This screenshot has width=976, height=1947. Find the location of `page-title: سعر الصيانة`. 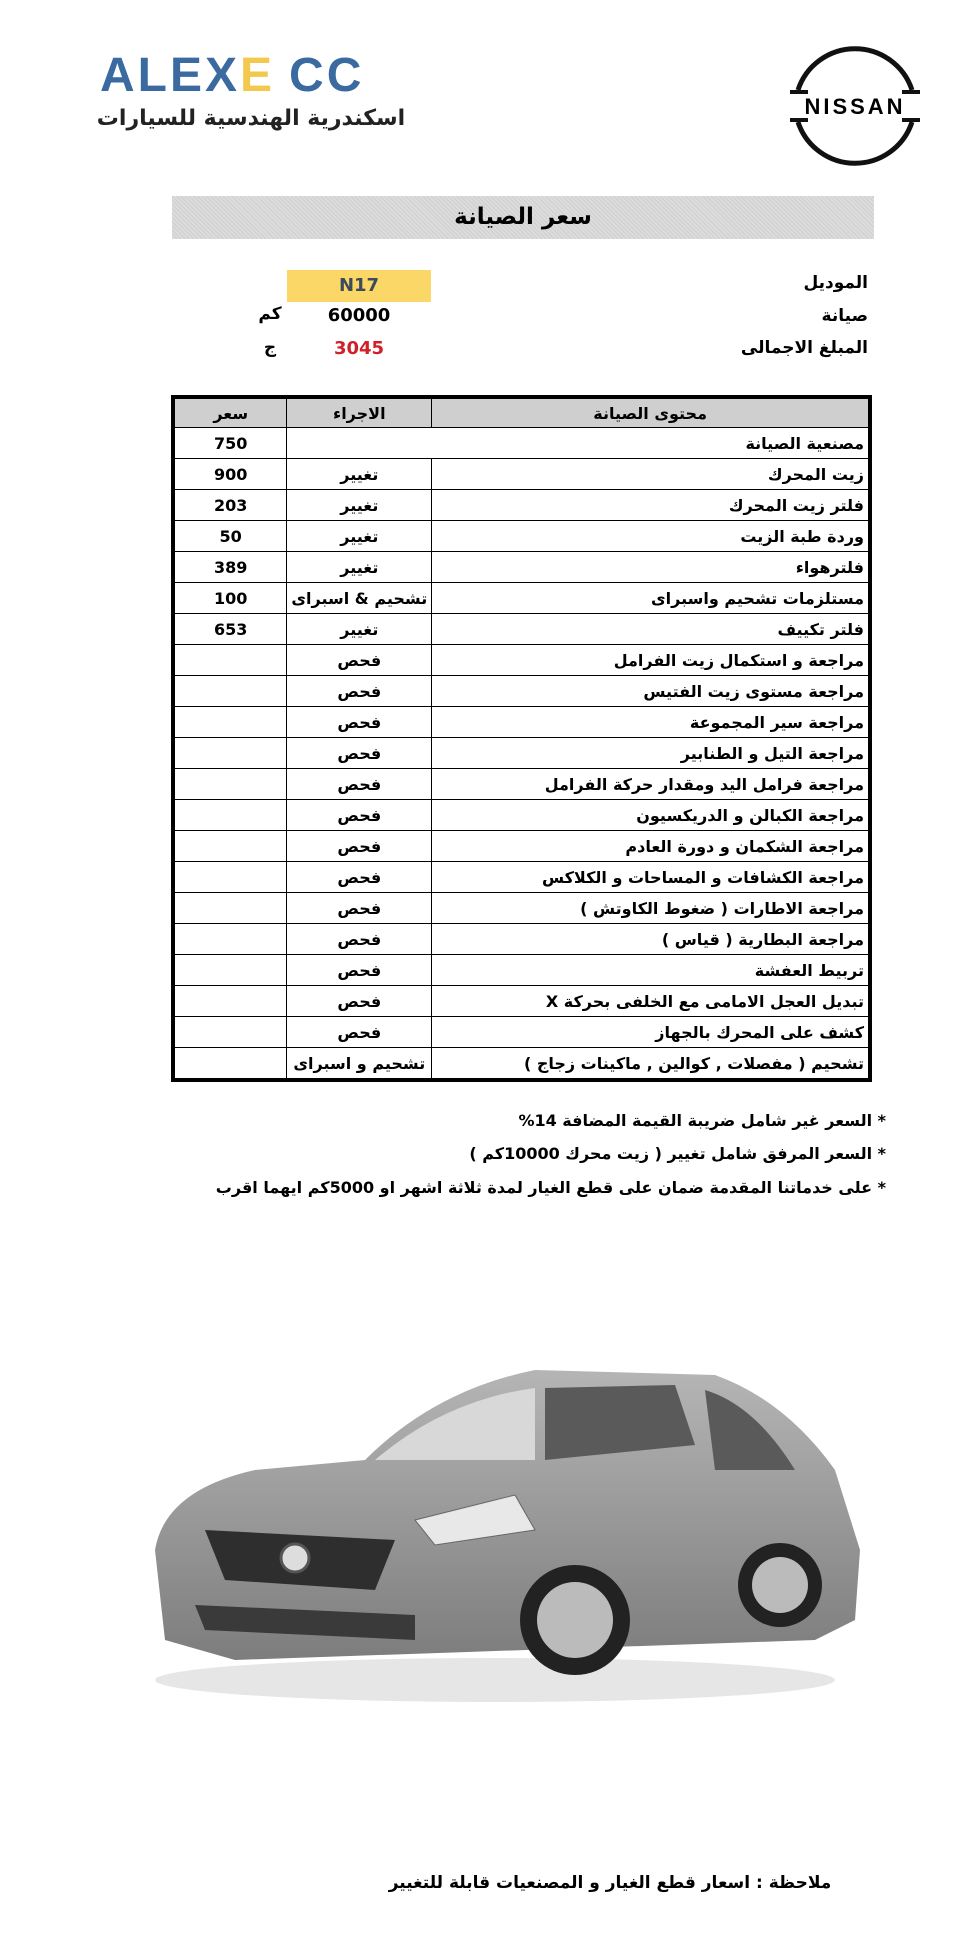

page-title: سعر الصيانة is located at coordinates (523, 217).